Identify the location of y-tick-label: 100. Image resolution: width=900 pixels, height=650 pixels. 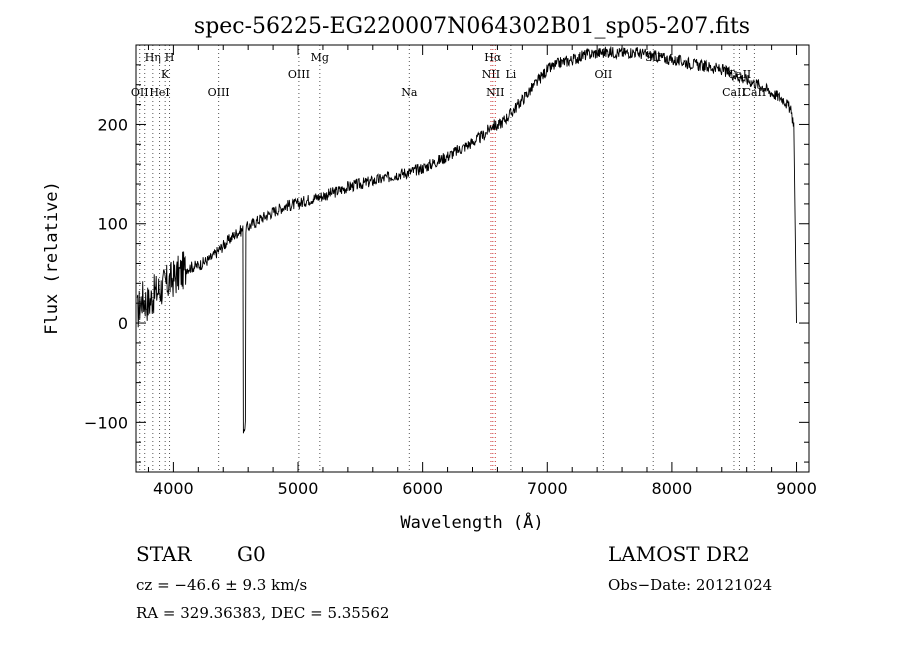
(112, 224).